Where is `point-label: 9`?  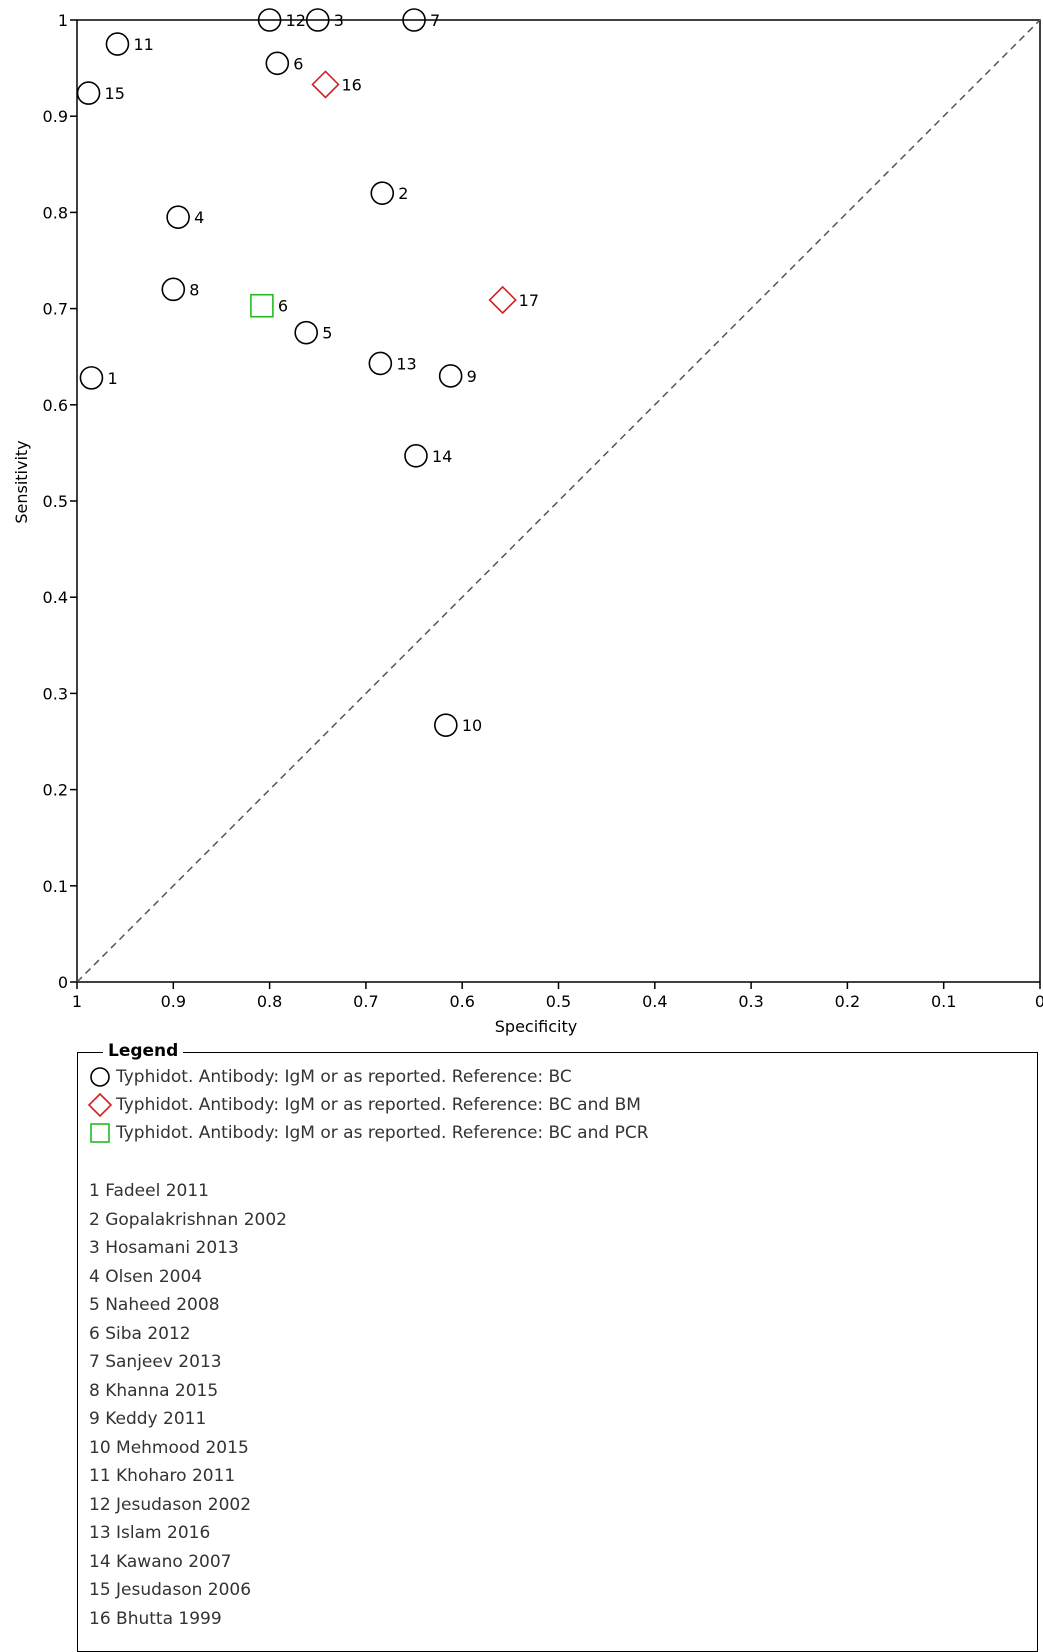 point-label: 9 is located at coordinates (472, 376).